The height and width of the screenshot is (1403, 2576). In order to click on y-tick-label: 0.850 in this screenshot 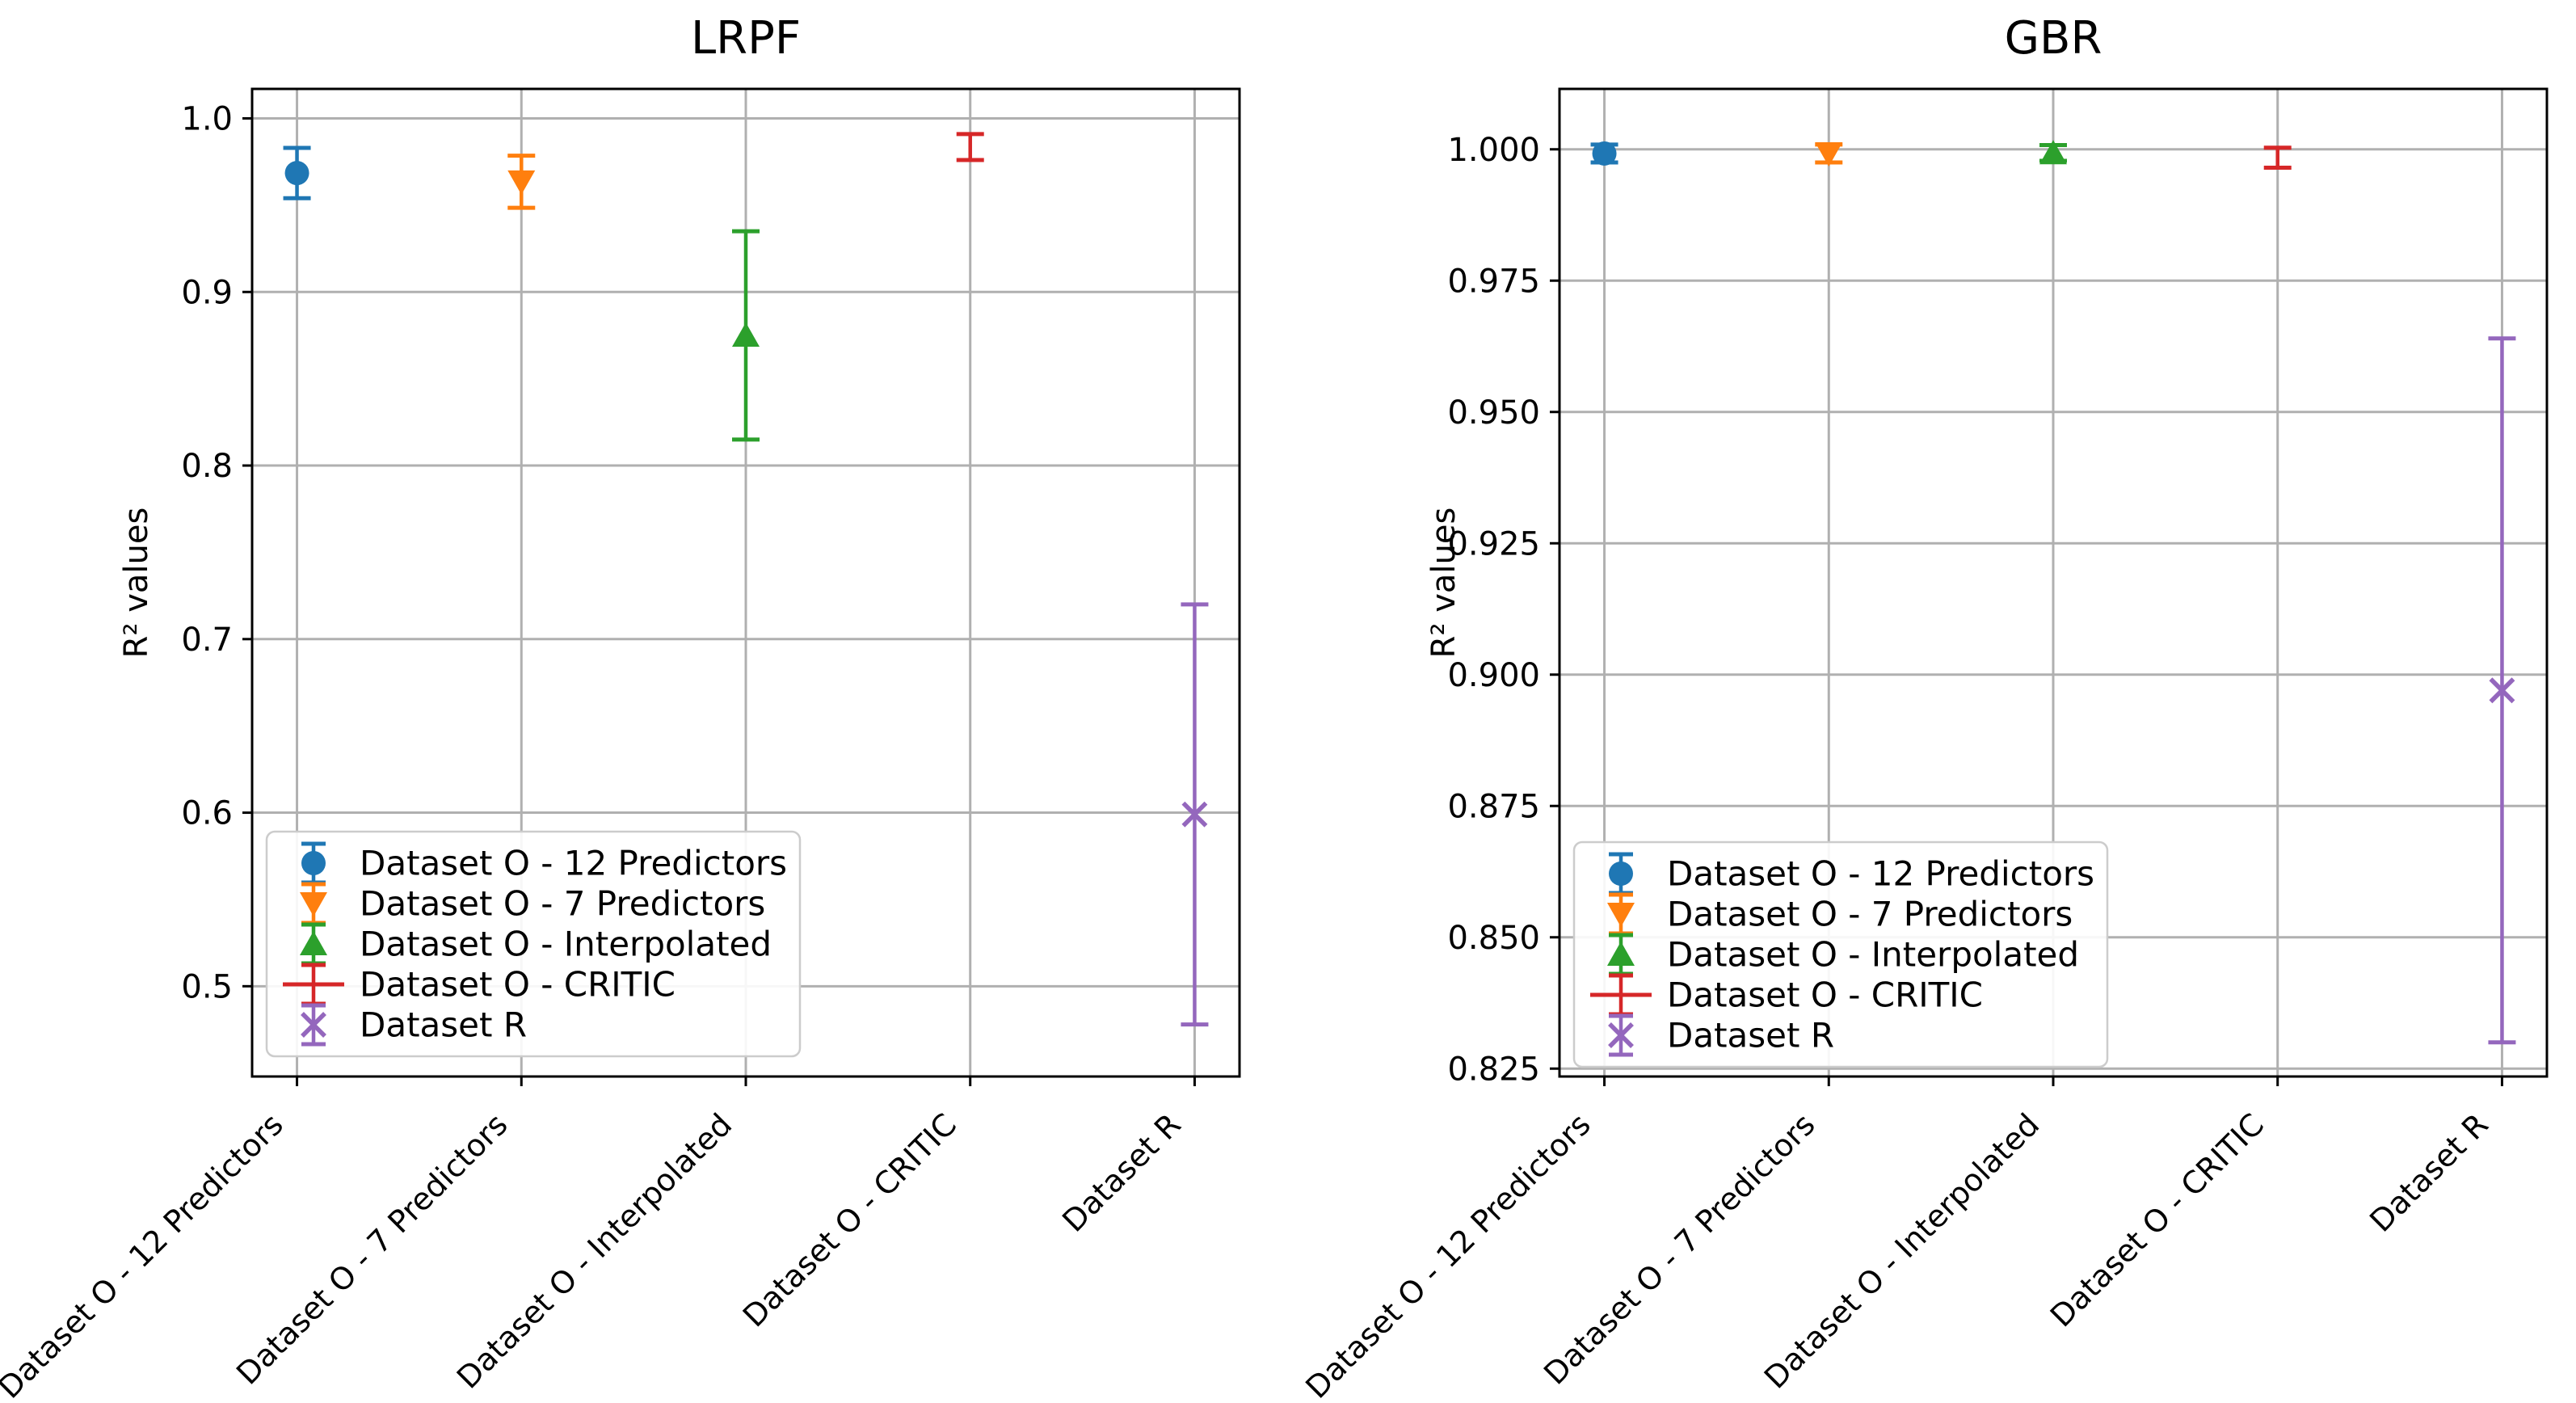, I will do `click(1493, 938)`.